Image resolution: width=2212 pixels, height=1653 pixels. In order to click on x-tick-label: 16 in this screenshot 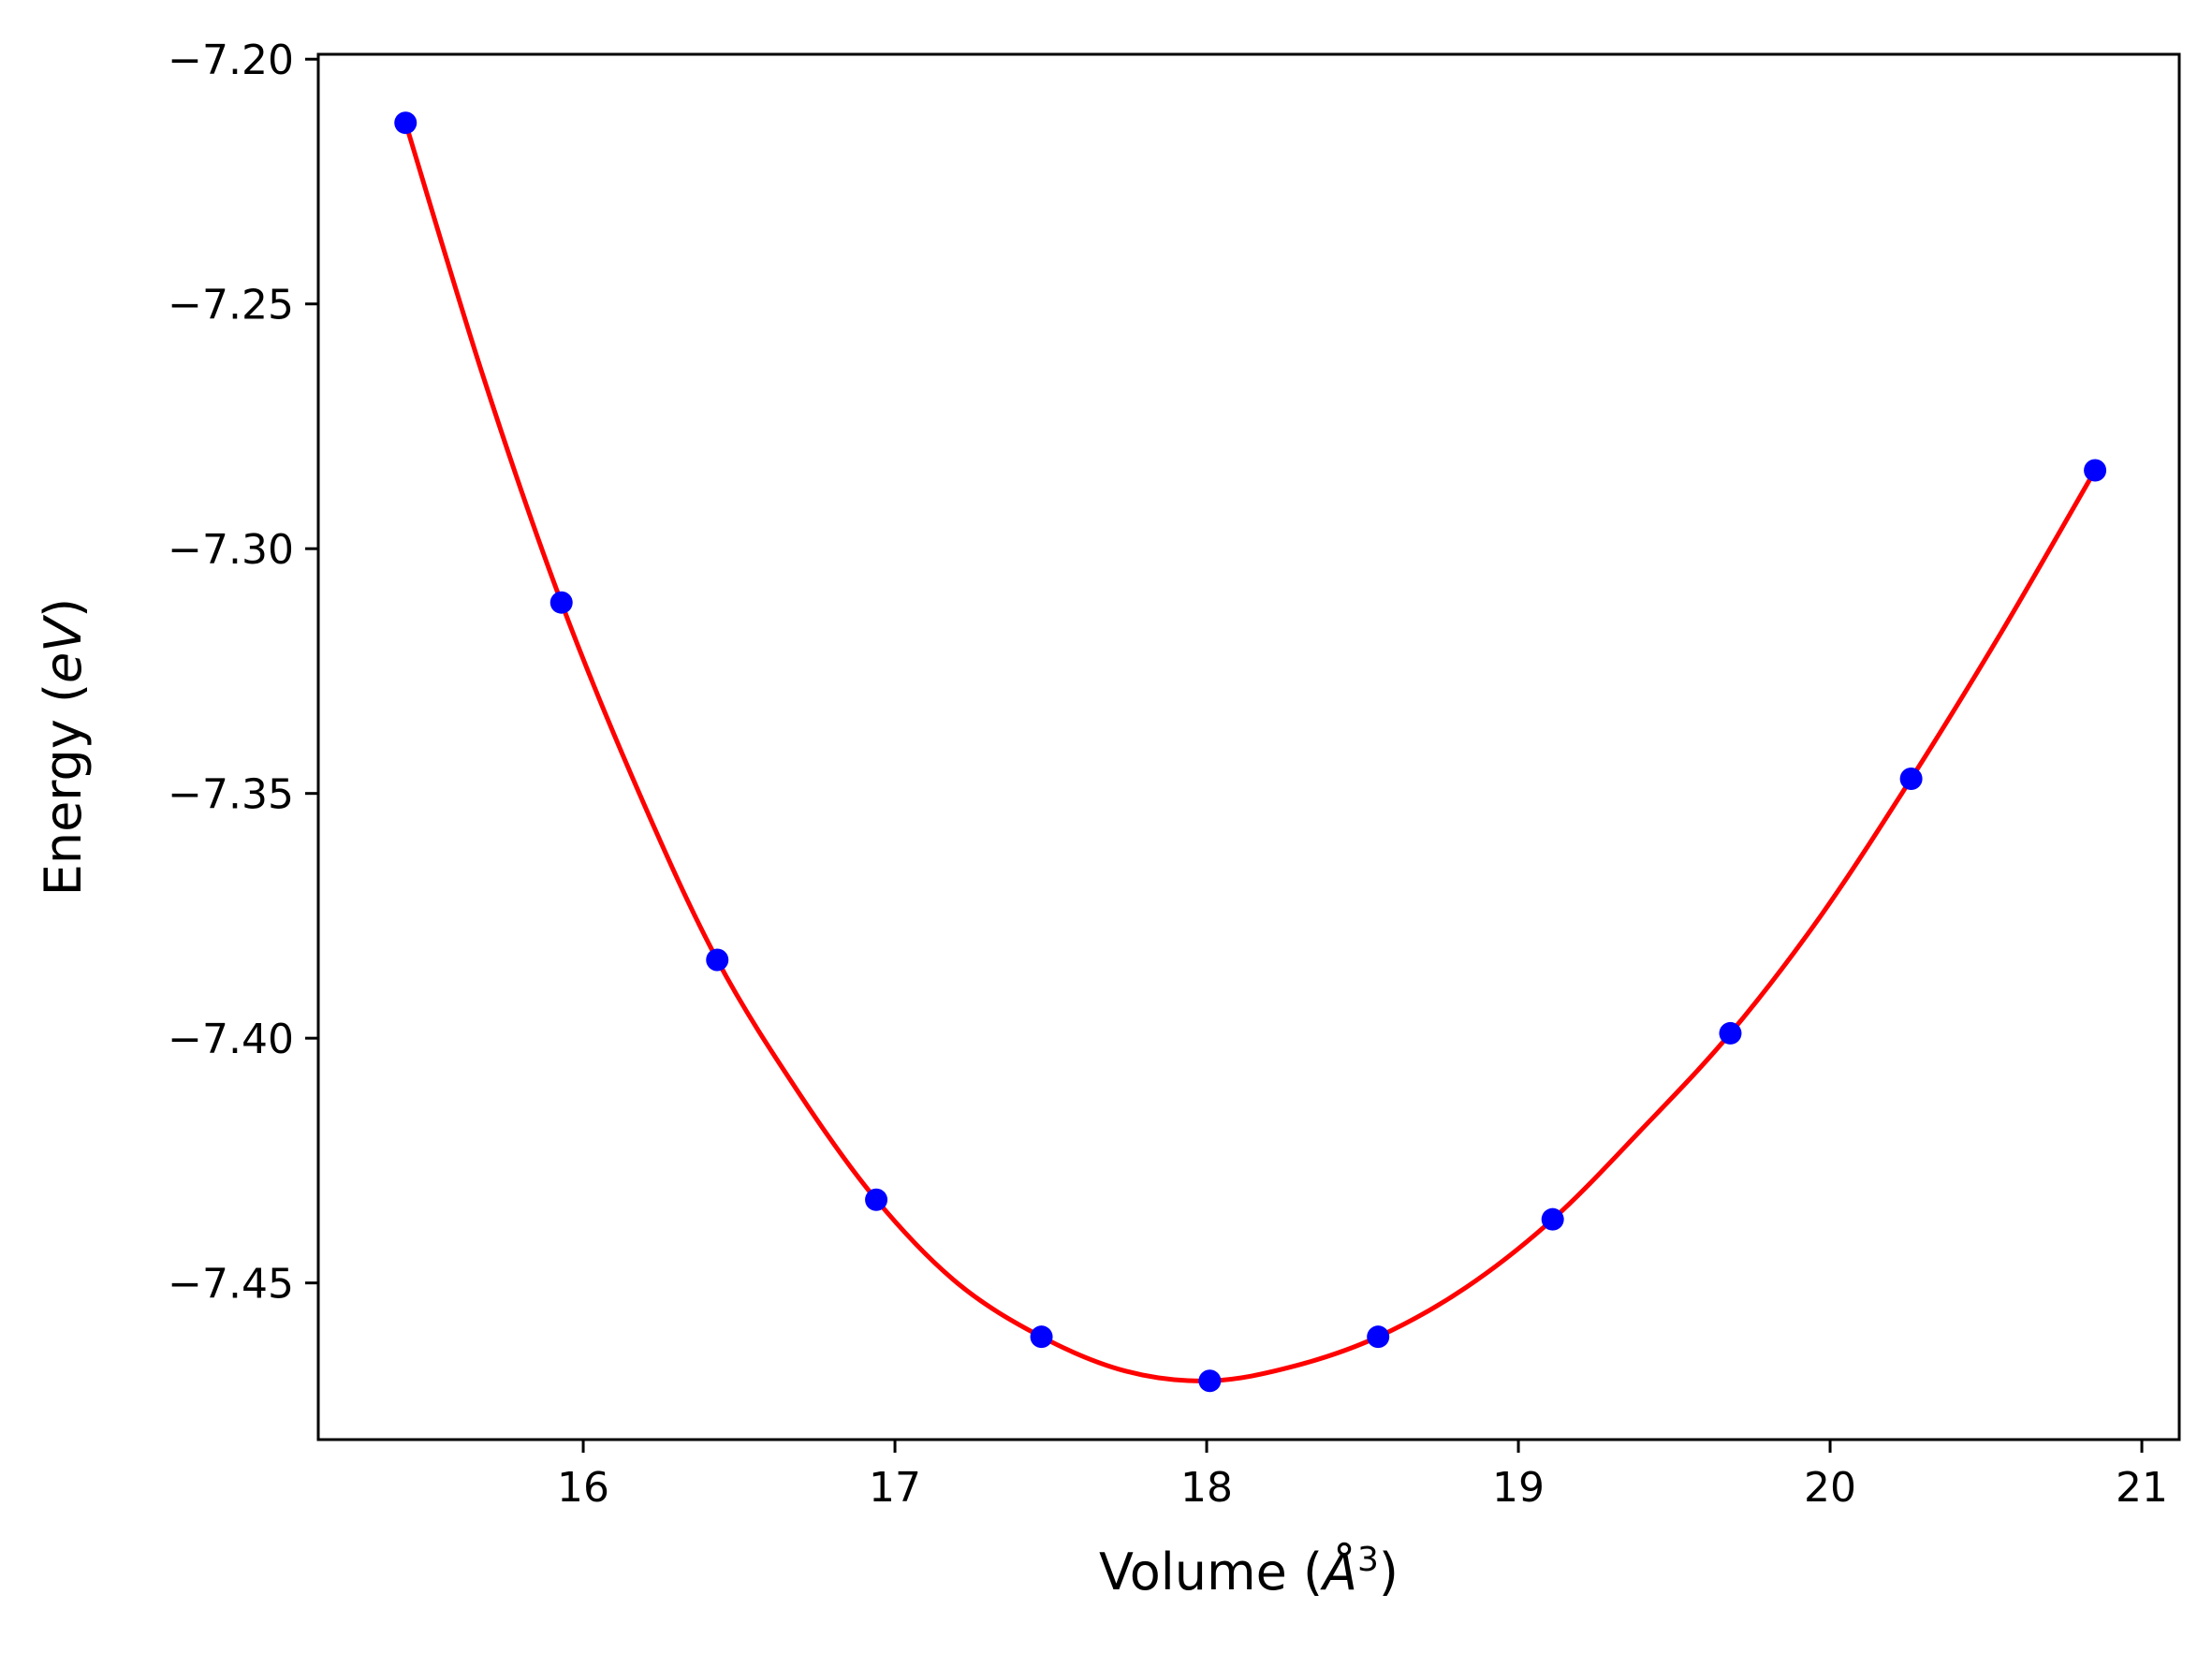, I will do `click(583, 1488)`.